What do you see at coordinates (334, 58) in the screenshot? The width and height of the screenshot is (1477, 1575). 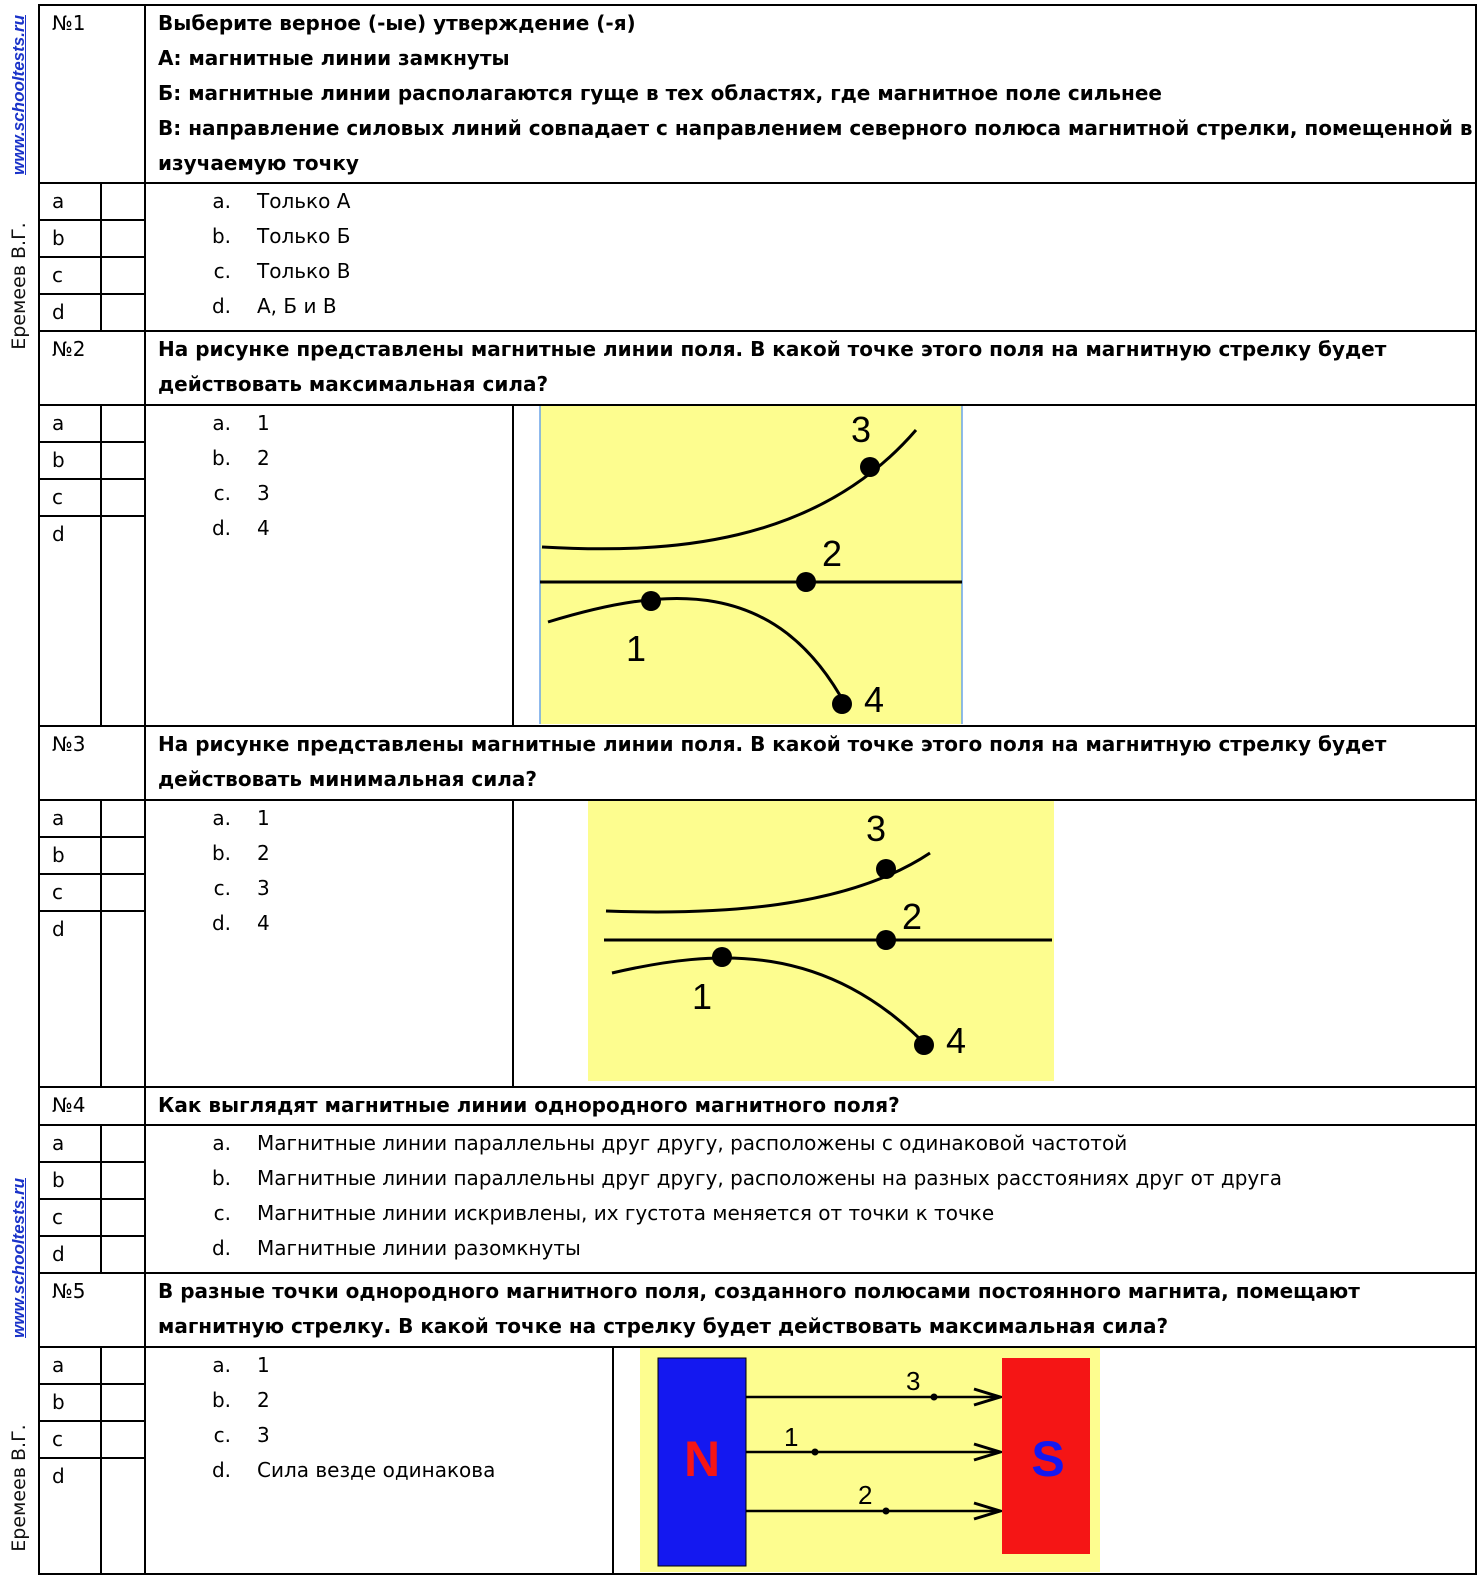 I see `question-line: А: магнитные линии замкнуты` at bounding box center [334, 58].